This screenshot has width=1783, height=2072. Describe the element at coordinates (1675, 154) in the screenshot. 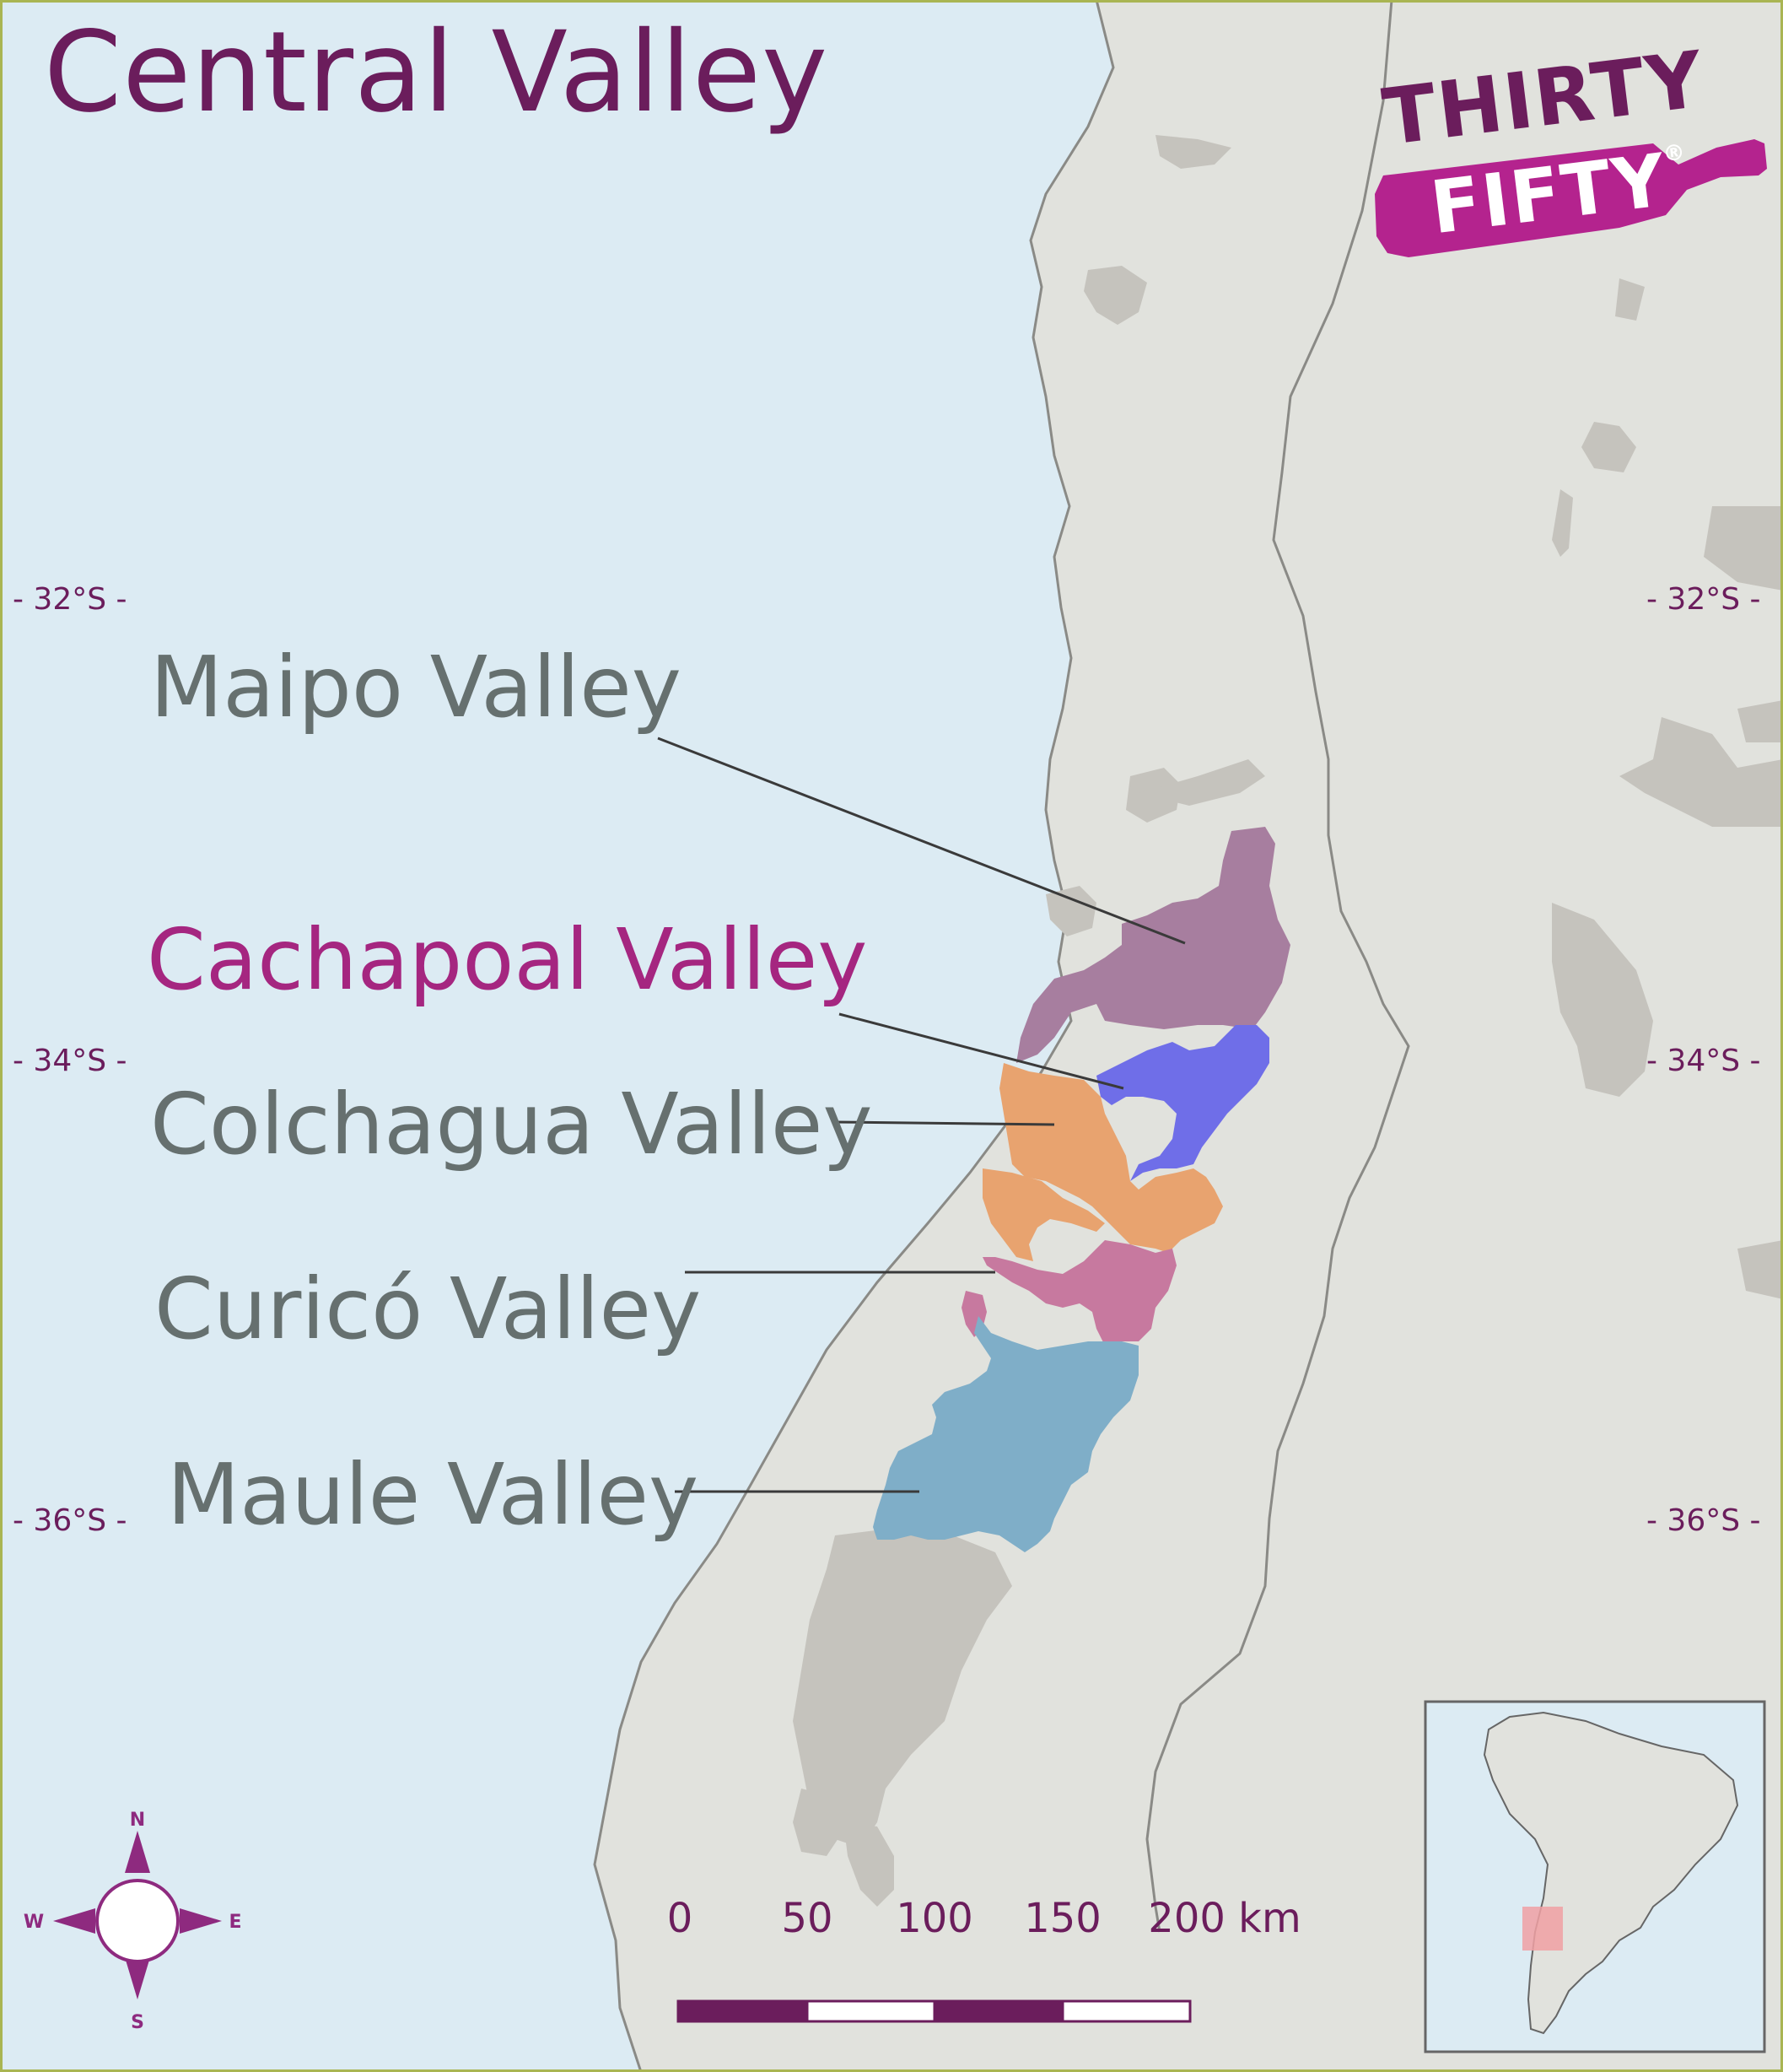

I see `logo-registered-mark: ®` at that location.